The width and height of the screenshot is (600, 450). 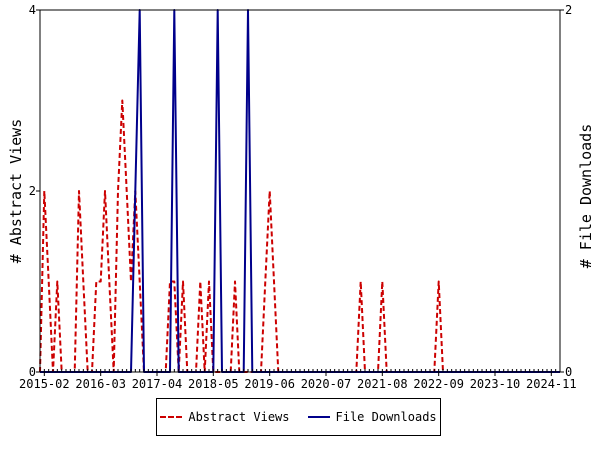 I want to click on legend-label-abstract-views: Abstract Views, so click(x=239, y=417).